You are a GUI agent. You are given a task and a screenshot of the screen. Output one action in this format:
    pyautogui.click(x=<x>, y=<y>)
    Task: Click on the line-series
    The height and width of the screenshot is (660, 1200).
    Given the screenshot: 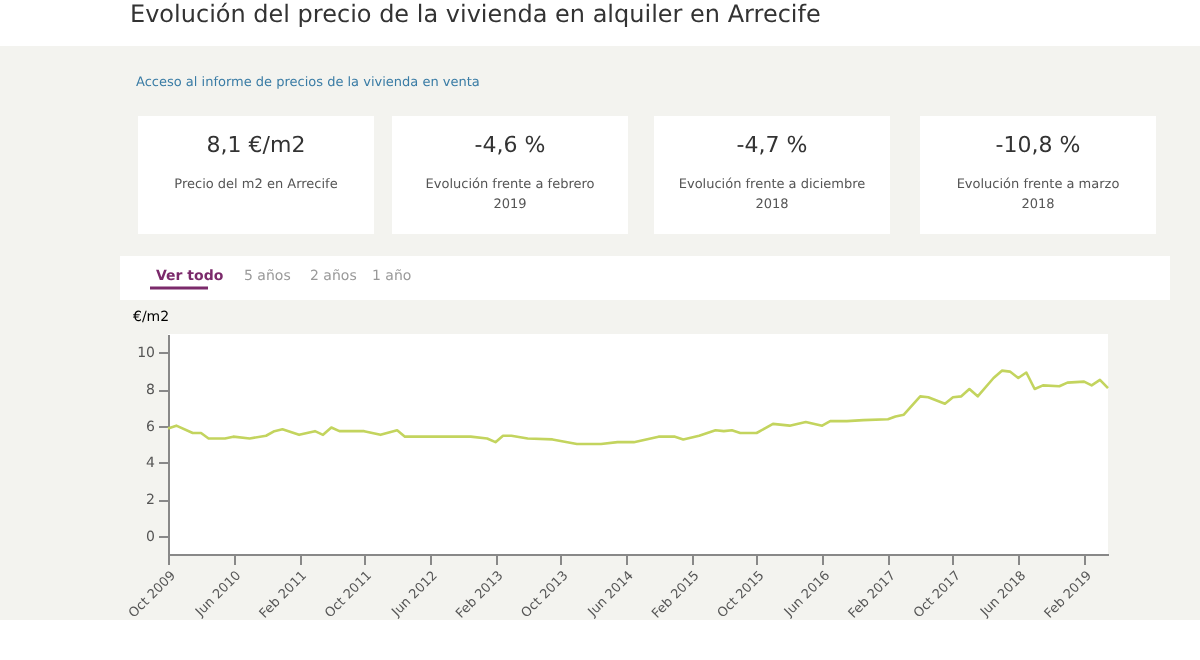 What is the action you would take?
    pyautogui.click(x=638, y=407)
    